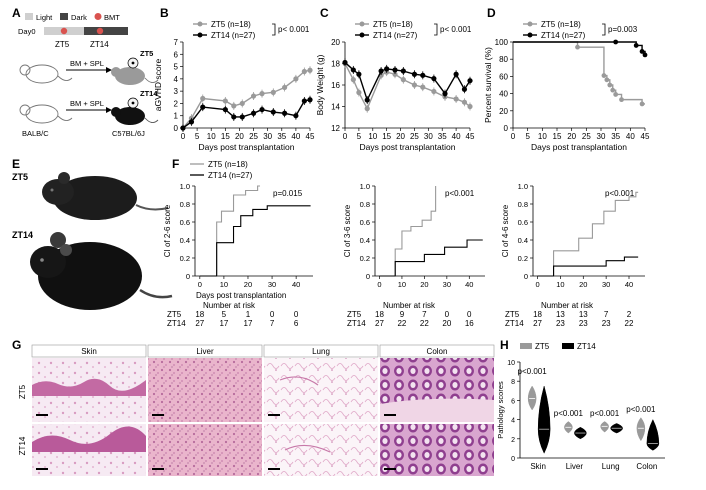 This screenshot has height=490, width=706. Describe the element at coordinates (295, 136) in the screenshot. I see `b-x-tick-label: 40` at that location.